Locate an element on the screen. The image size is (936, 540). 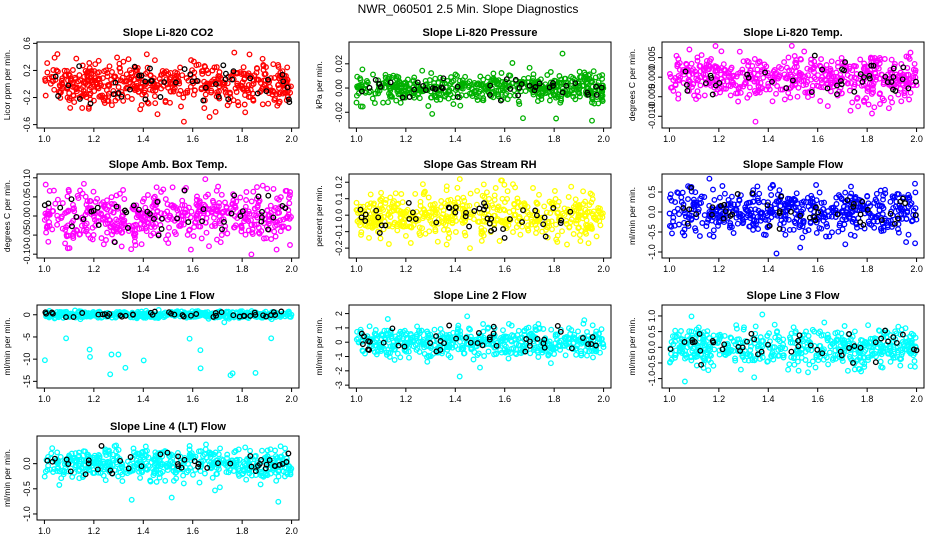
data-points is located at coordinates (167, 216).